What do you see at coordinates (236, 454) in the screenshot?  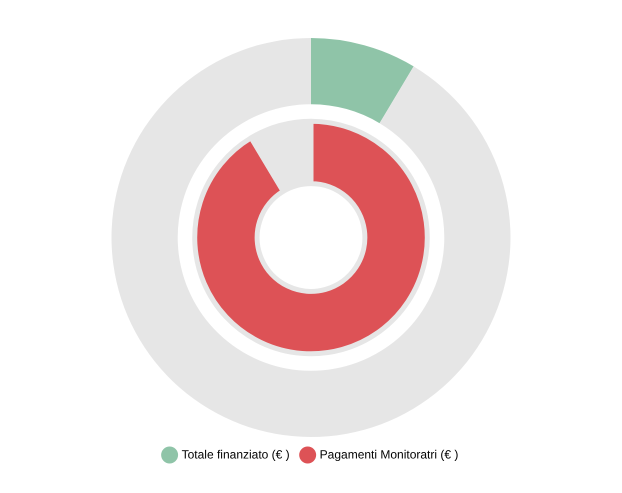 I see `legend-label: Totale finanziato (€ )` at bounding box center [236, 454].